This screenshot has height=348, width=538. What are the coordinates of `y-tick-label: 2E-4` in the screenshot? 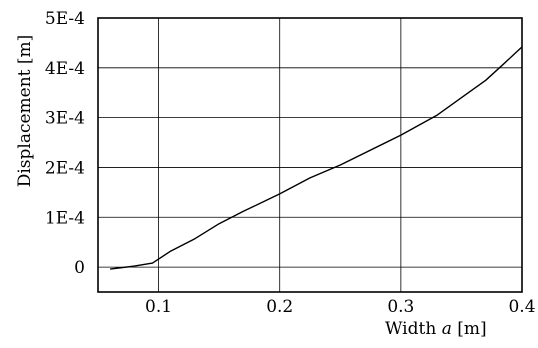 It's located at (65, 168).